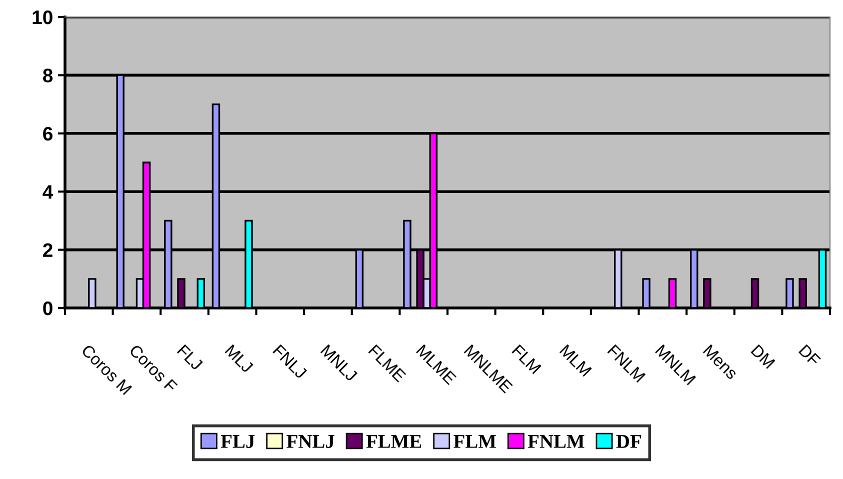  I want to click on legend-label: FLM, so click(475, 441).